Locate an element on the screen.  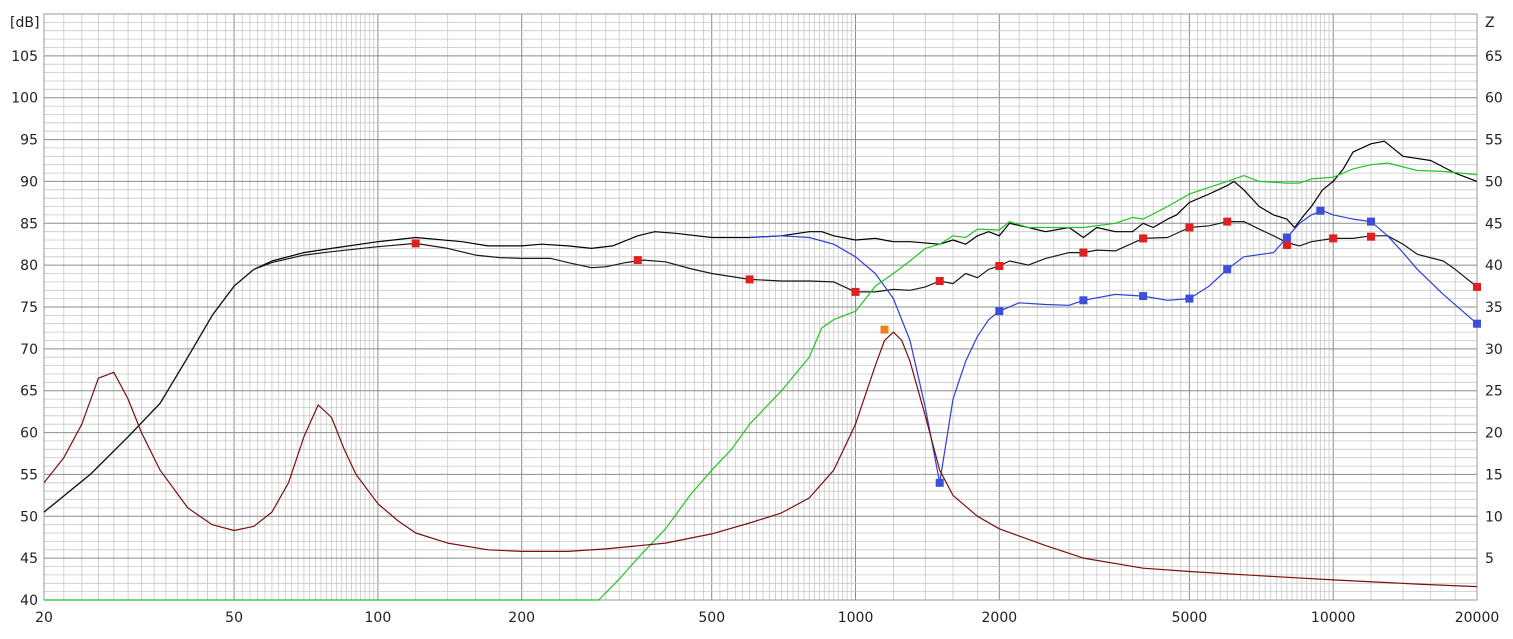
y-left-tick-label: 50 is located at coordinates (29, 517).